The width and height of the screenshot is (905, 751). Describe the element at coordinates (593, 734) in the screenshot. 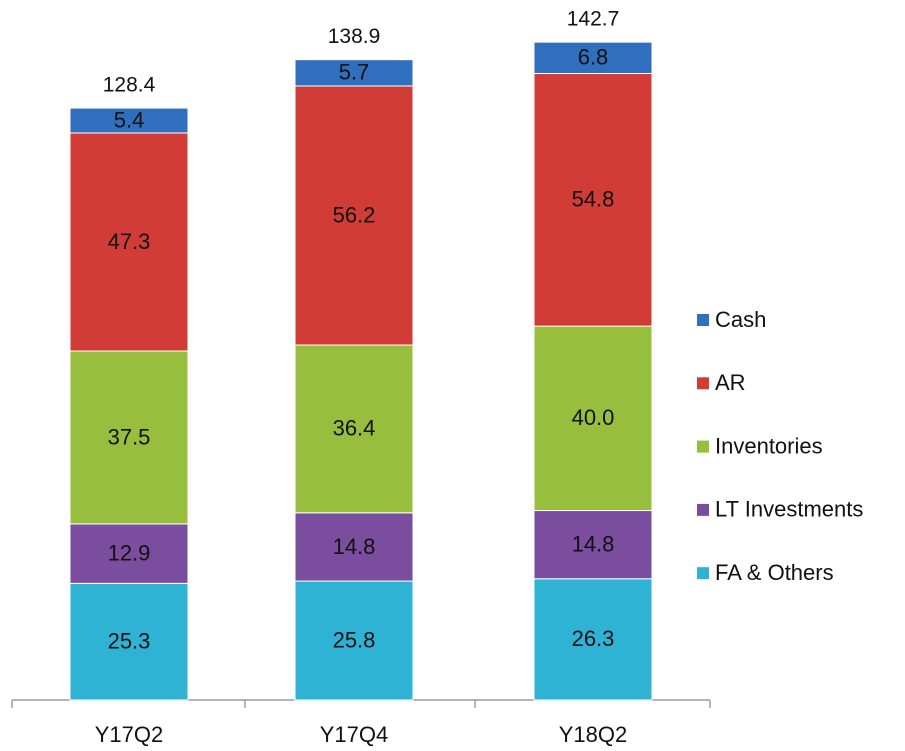

I see `x-tick-label: Y18Q2` at that location.